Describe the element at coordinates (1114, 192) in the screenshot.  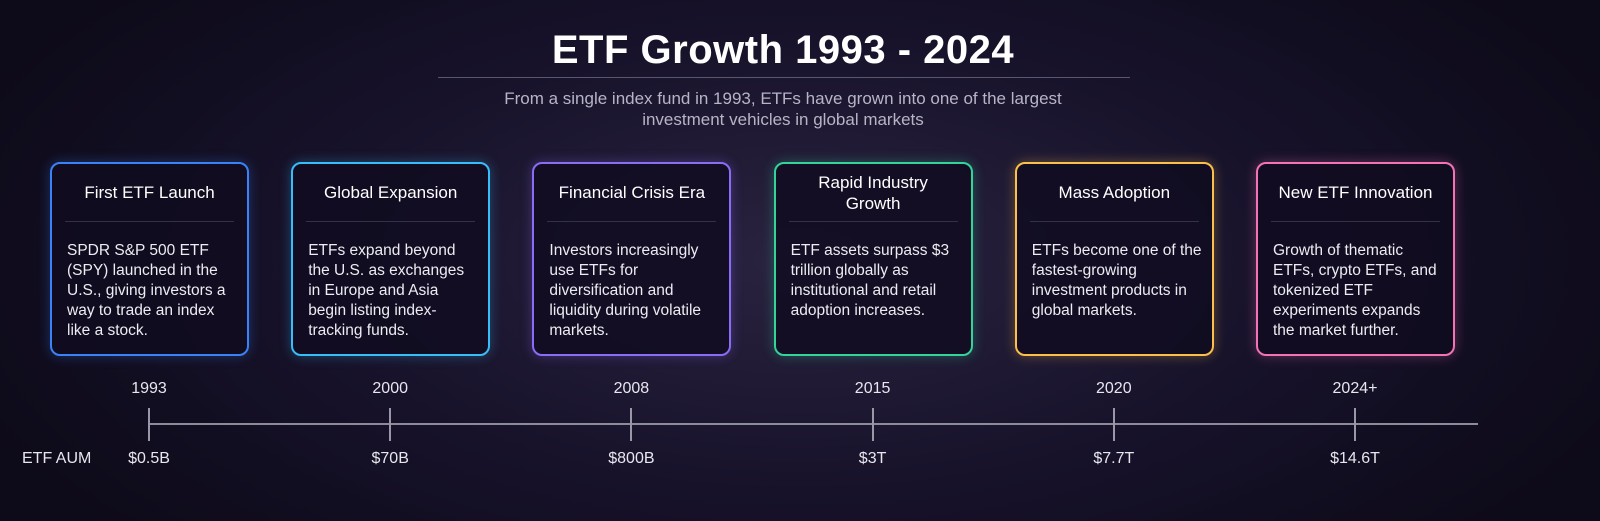
I see `milestone-title: Mass Adoption` at that location.